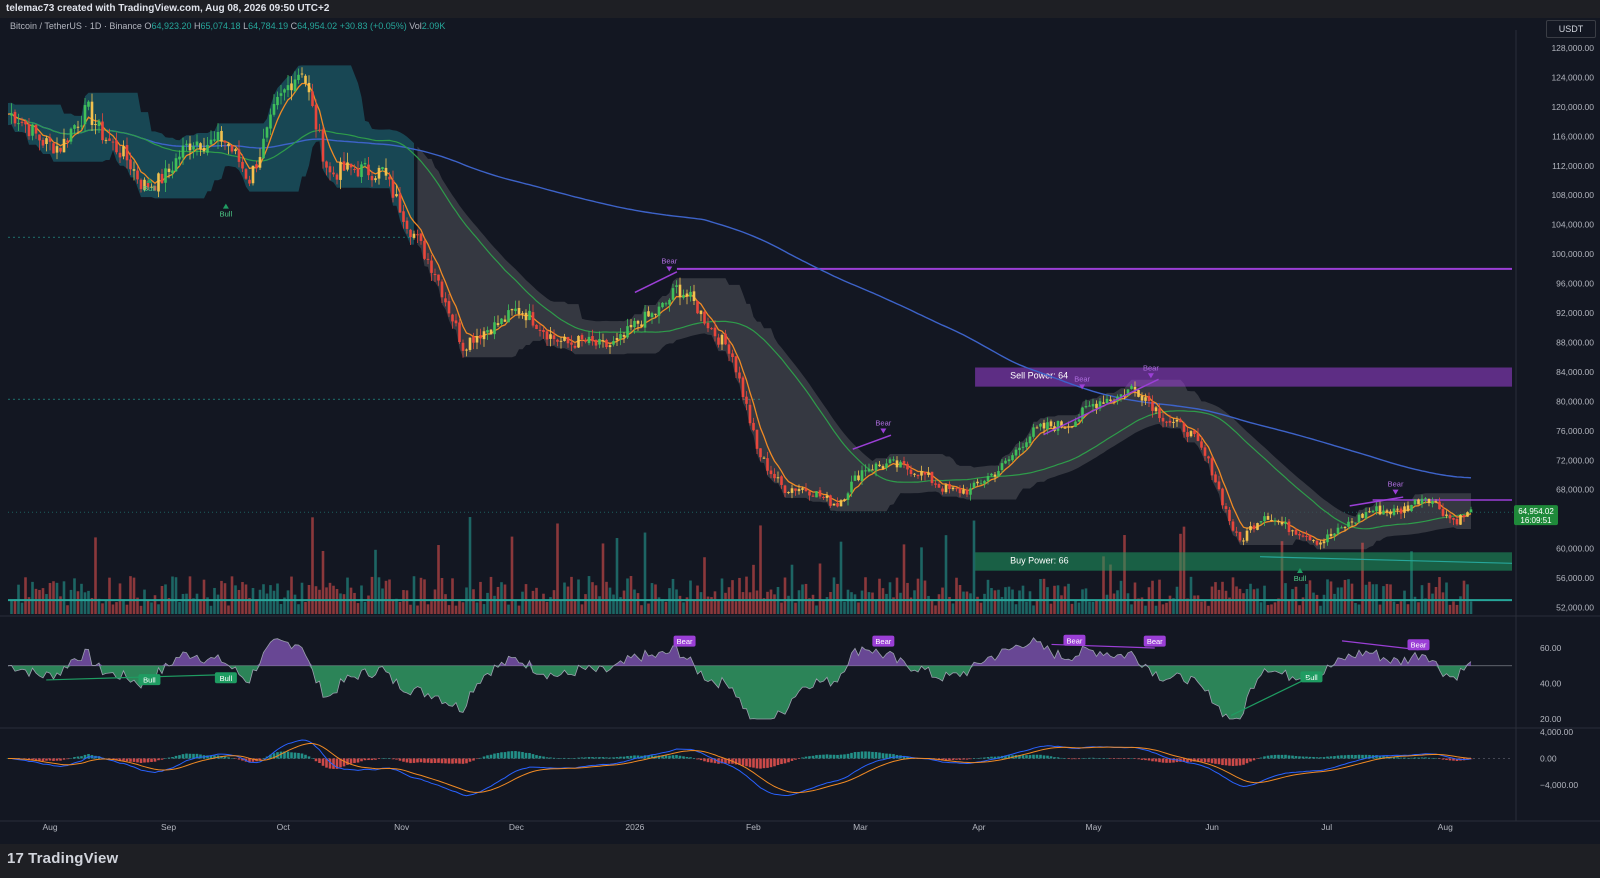 The width and height of the screenshot is (1600, 878). I want to click on tradingview-brand: 17 TradingView, so click(62, 858).